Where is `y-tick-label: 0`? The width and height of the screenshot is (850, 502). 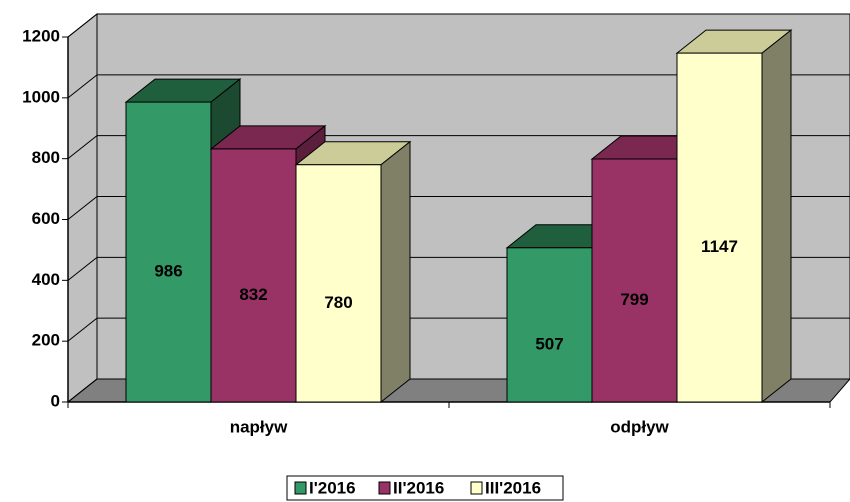 y-tick-label: 0 is located at coordinates (55, 400).